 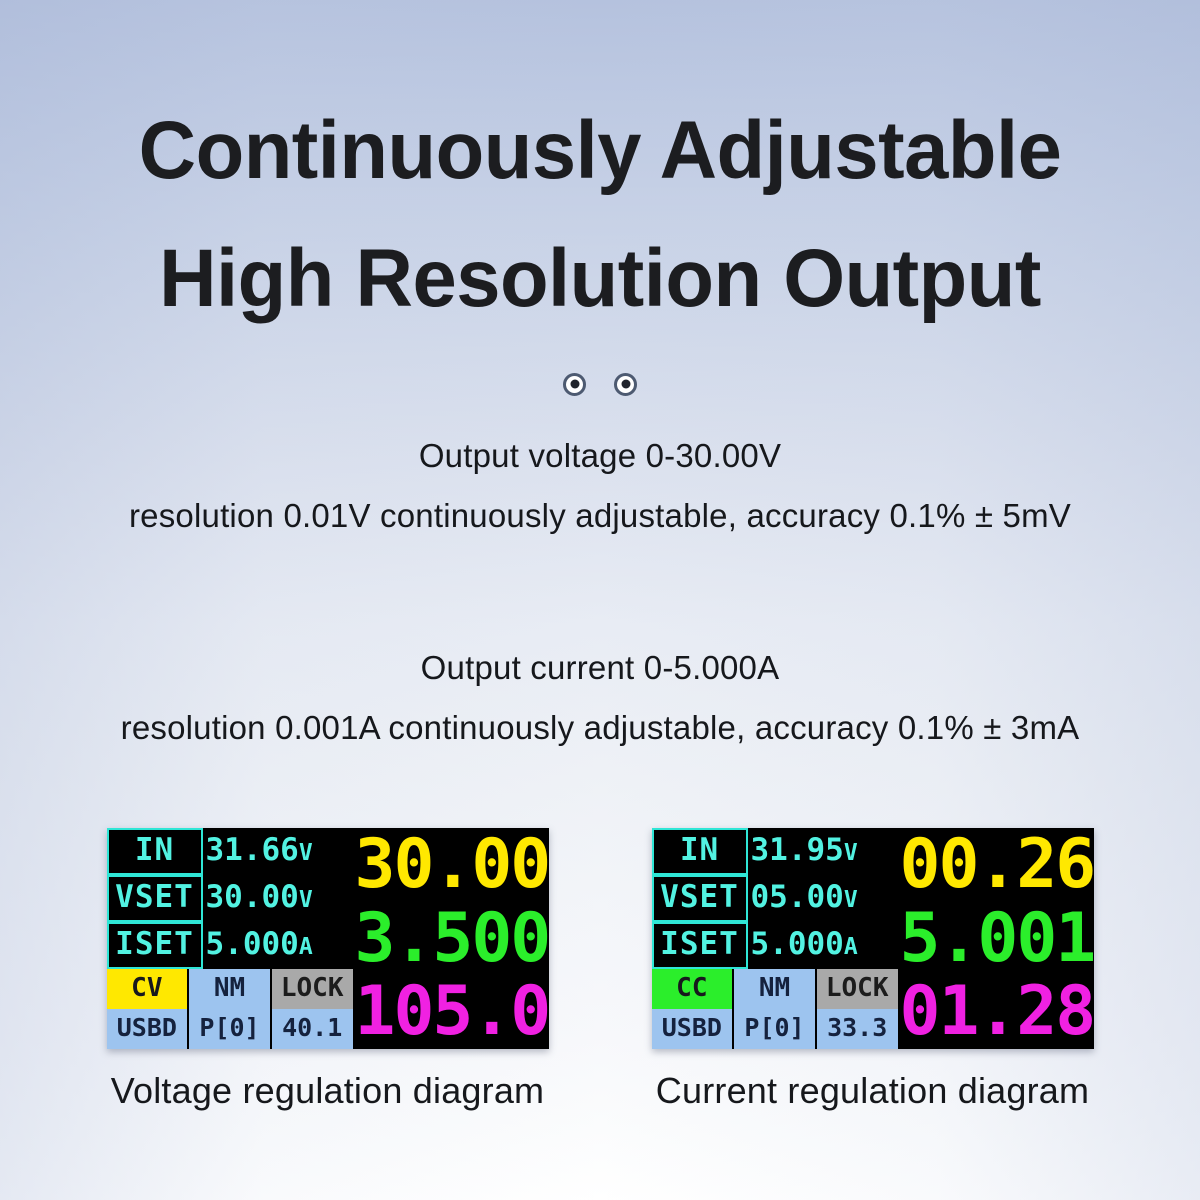 What do you see at coordinates (252, 850) in the screenshot?
I see `lcd-value-in-number: 31.66` at bounding box center [252, 850].